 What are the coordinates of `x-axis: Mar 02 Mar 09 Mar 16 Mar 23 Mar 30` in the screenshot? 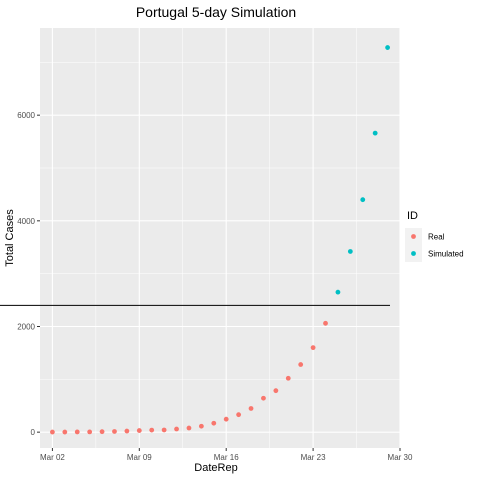 It's located at (226, 455).